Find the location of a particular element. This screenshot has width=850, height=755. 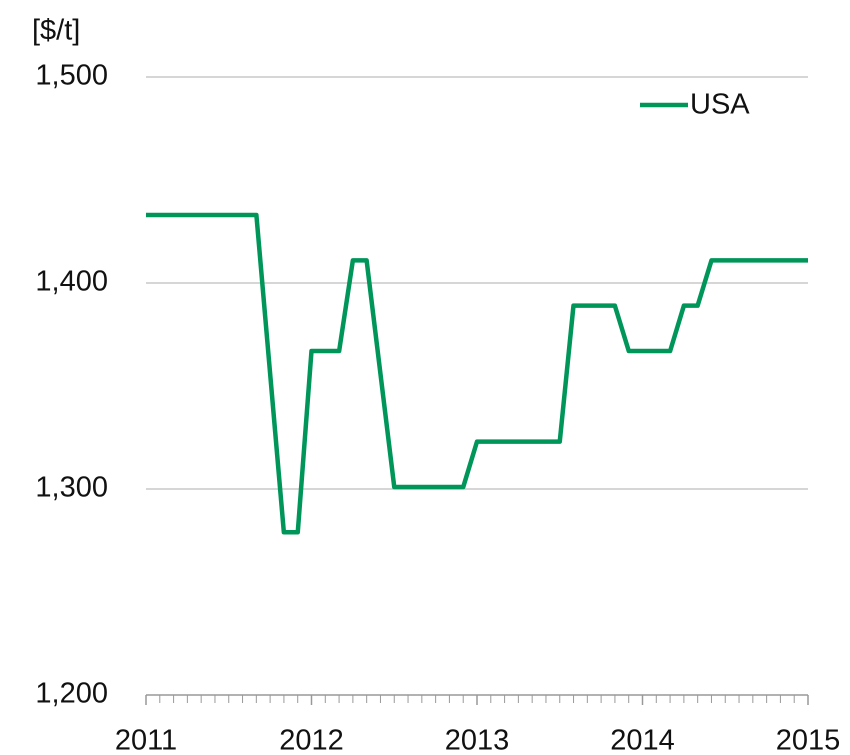

x-tick-label: 2014 is located at coordinates (642, 740).